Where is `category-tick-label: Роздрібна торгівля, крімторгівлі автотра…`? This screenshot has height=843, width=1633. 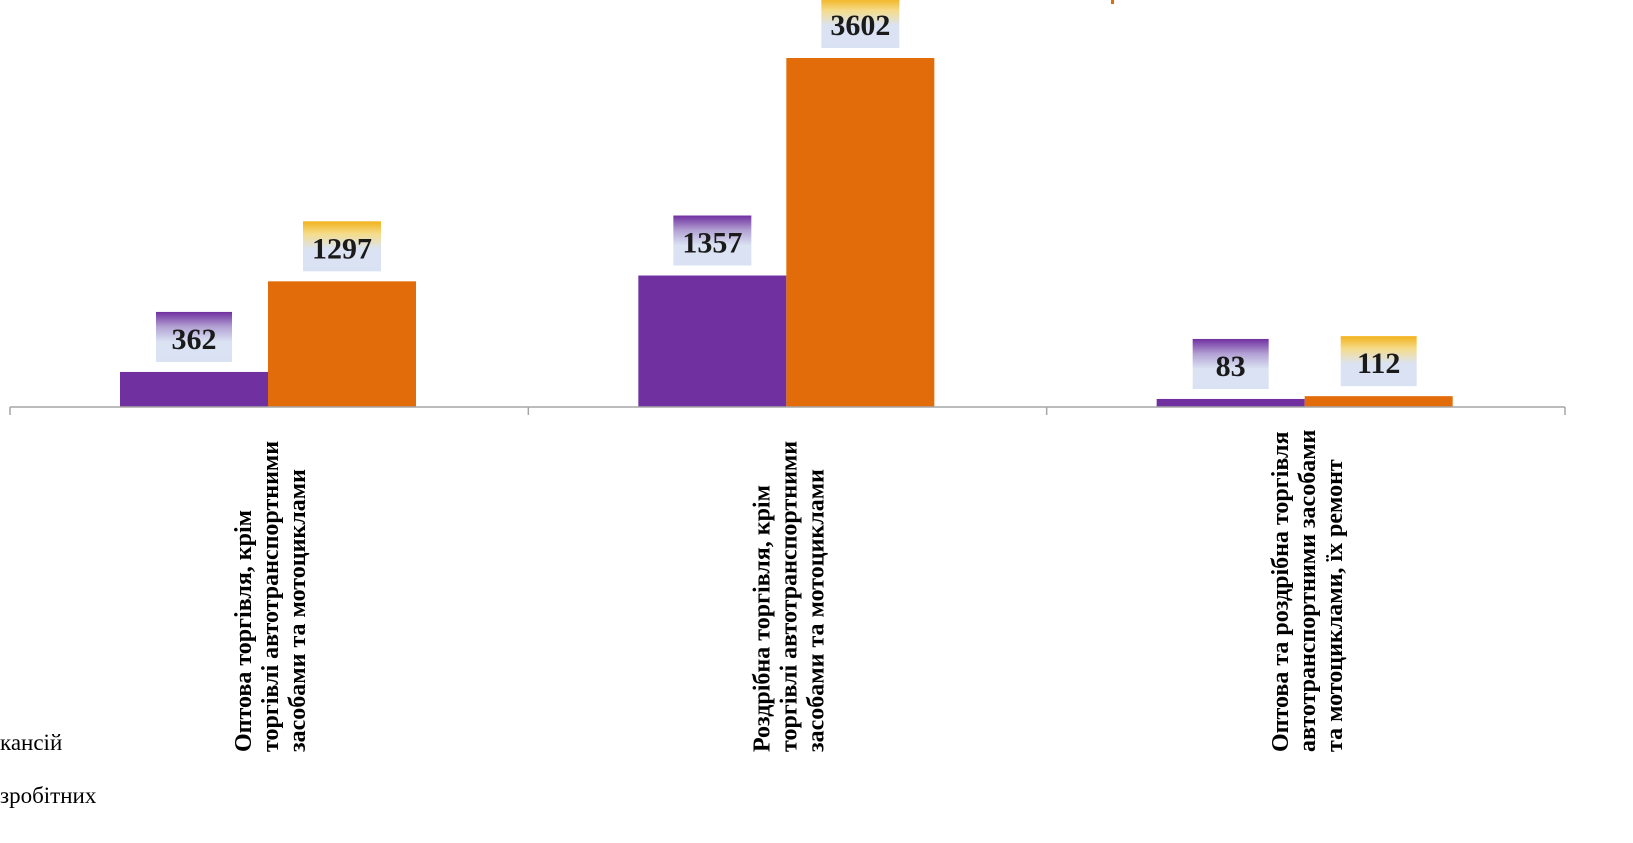 category-tick-label: Роздрібна торгівля, крімторгівлі автотра… is located at coordinates (790, 596).